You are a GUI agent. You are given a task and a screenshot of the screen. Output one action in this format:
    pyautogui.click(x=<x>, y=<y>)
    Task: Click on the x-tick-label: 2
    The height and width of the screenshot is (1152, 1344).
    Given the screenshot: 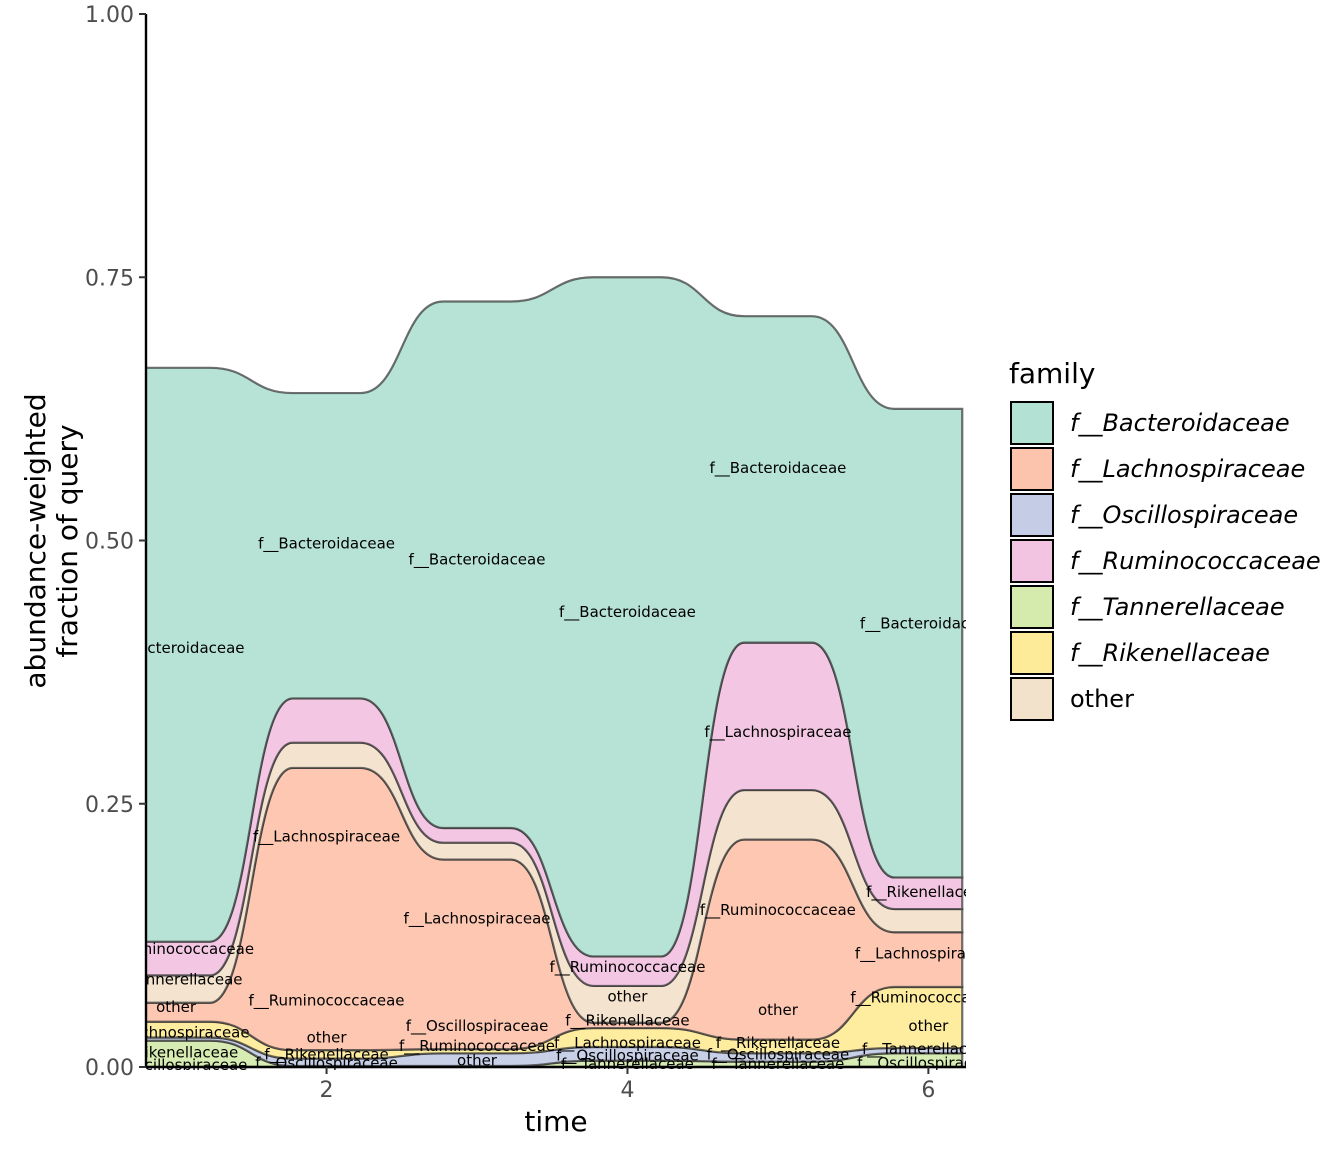 What is the action you would take?
    pyautogui.click(x=327, y=1090)
    